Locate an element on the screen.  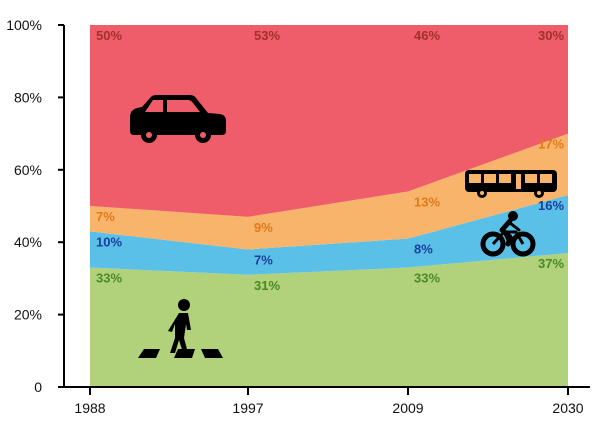
x-tick-label: 2030 is located at coordinates (567, 408).